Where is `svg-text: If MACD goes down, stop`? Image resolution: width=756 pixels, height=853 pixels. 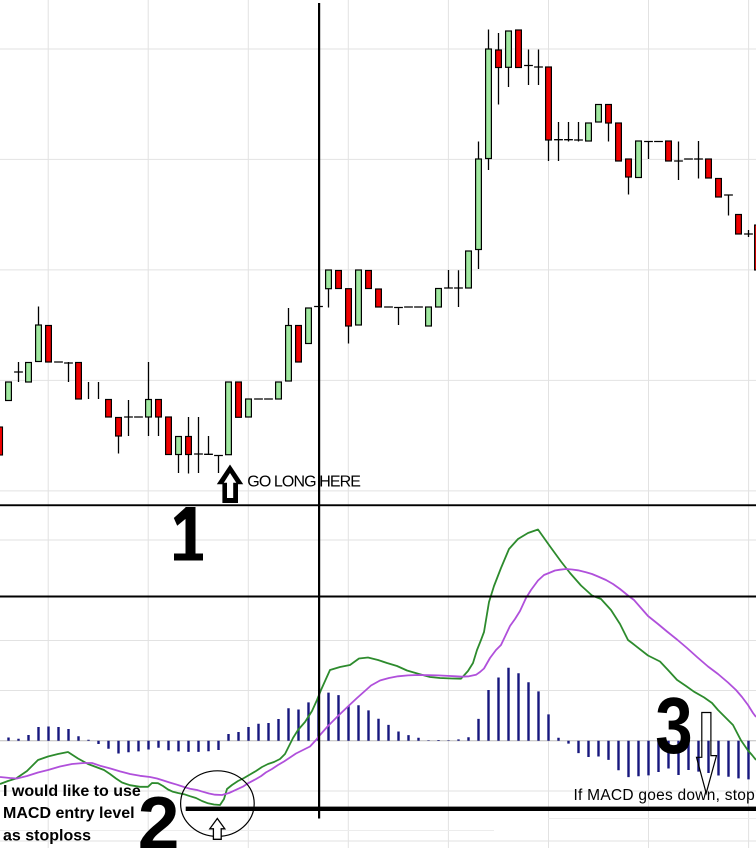 svg-text: If MACD goes down, stop is located at coordinates (665, 795).